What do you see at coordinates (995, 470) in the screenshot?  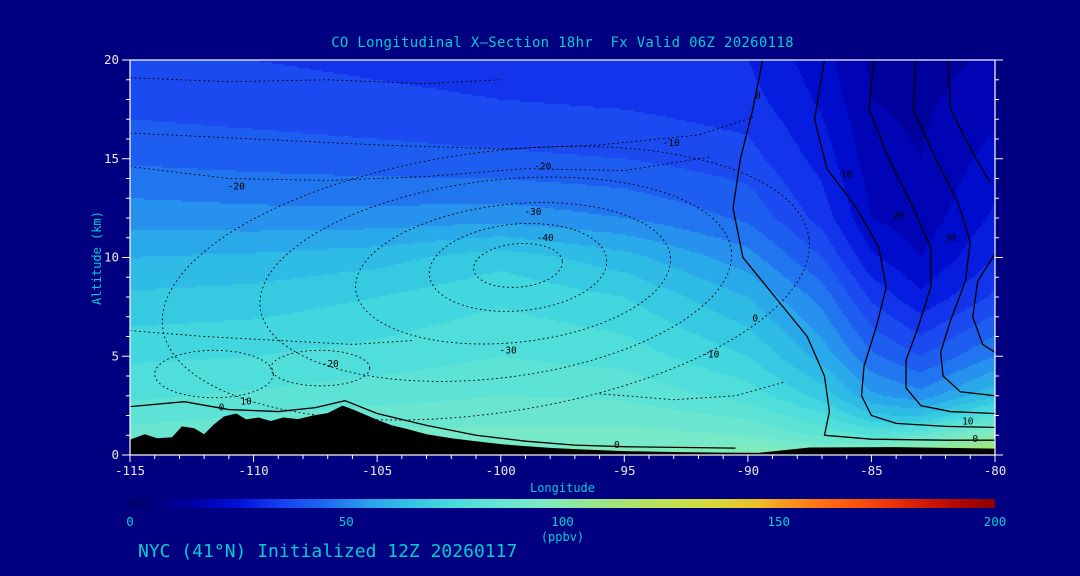 I see `x-tick-label: -80` at bounding box center [995, 470].